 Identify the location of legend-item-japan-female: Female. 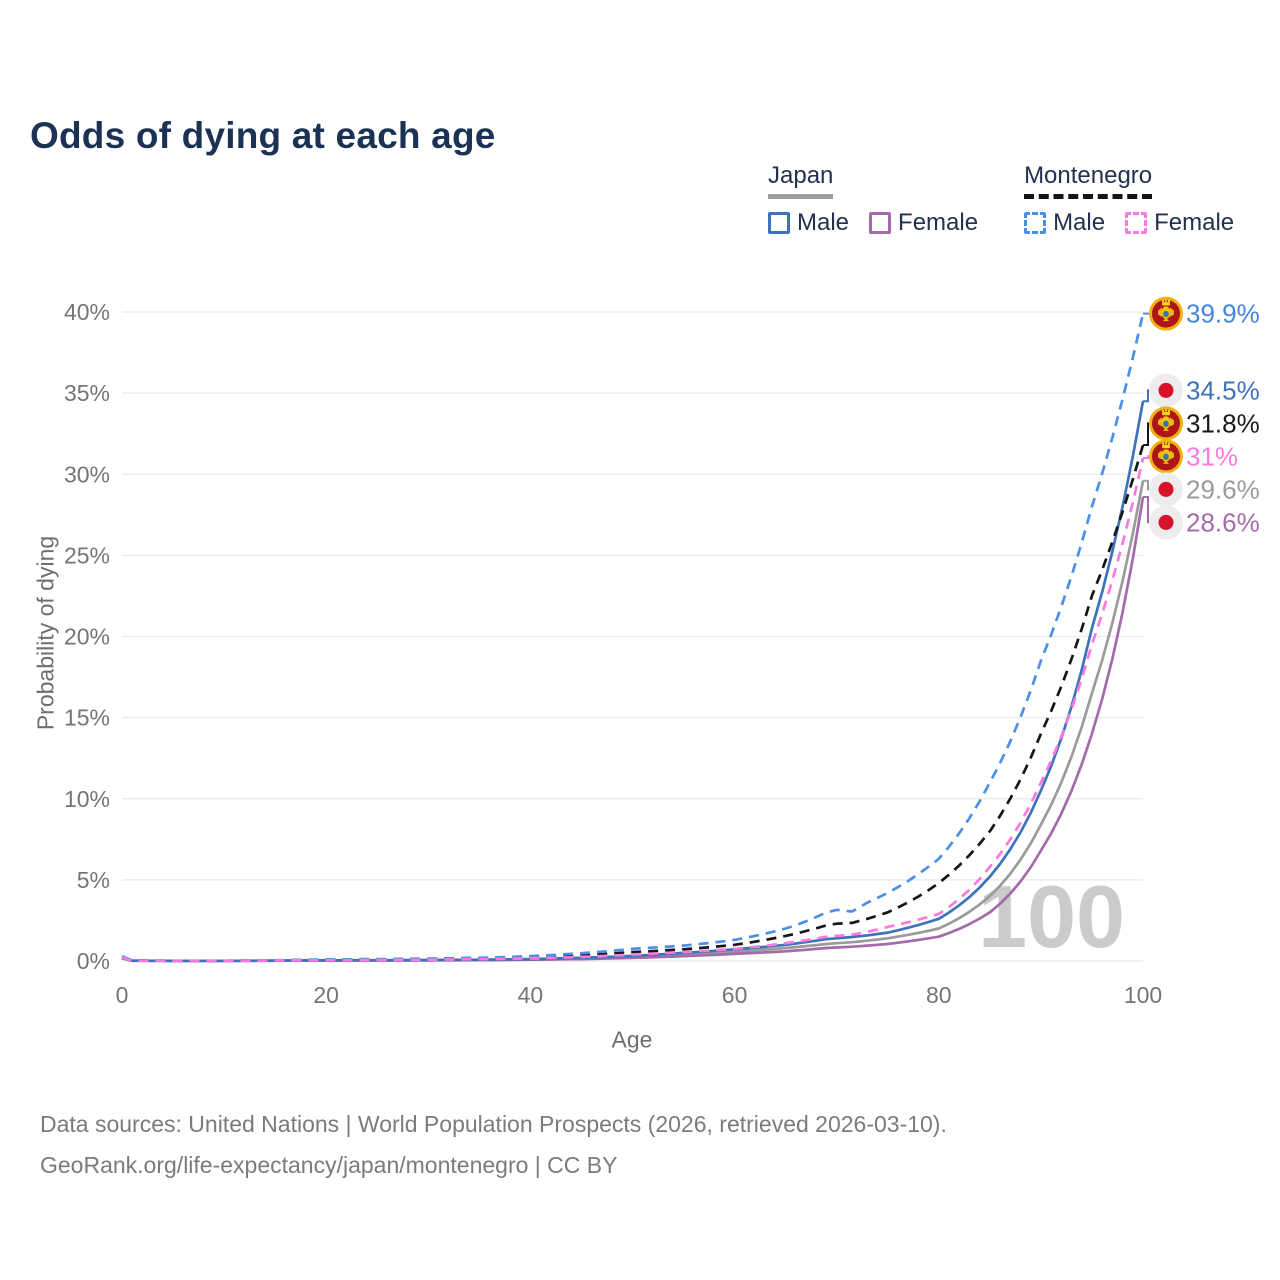
(923, 223).